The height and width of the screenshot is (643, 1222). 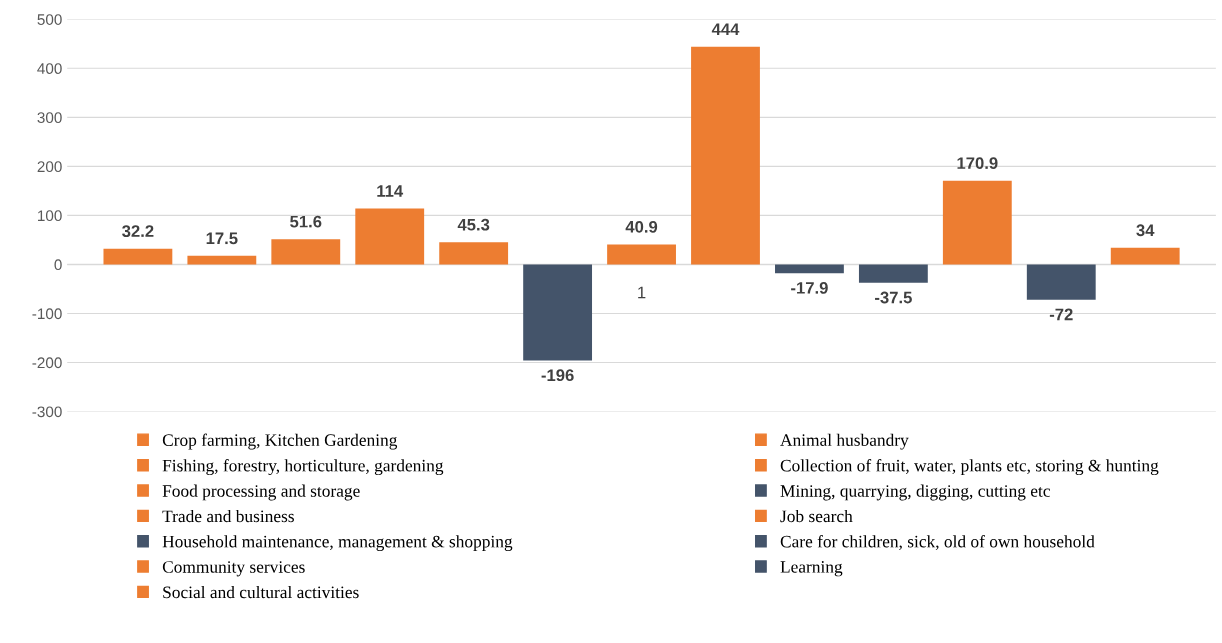 I want to click on data-label: 40.9, so click(x=641, y=226).